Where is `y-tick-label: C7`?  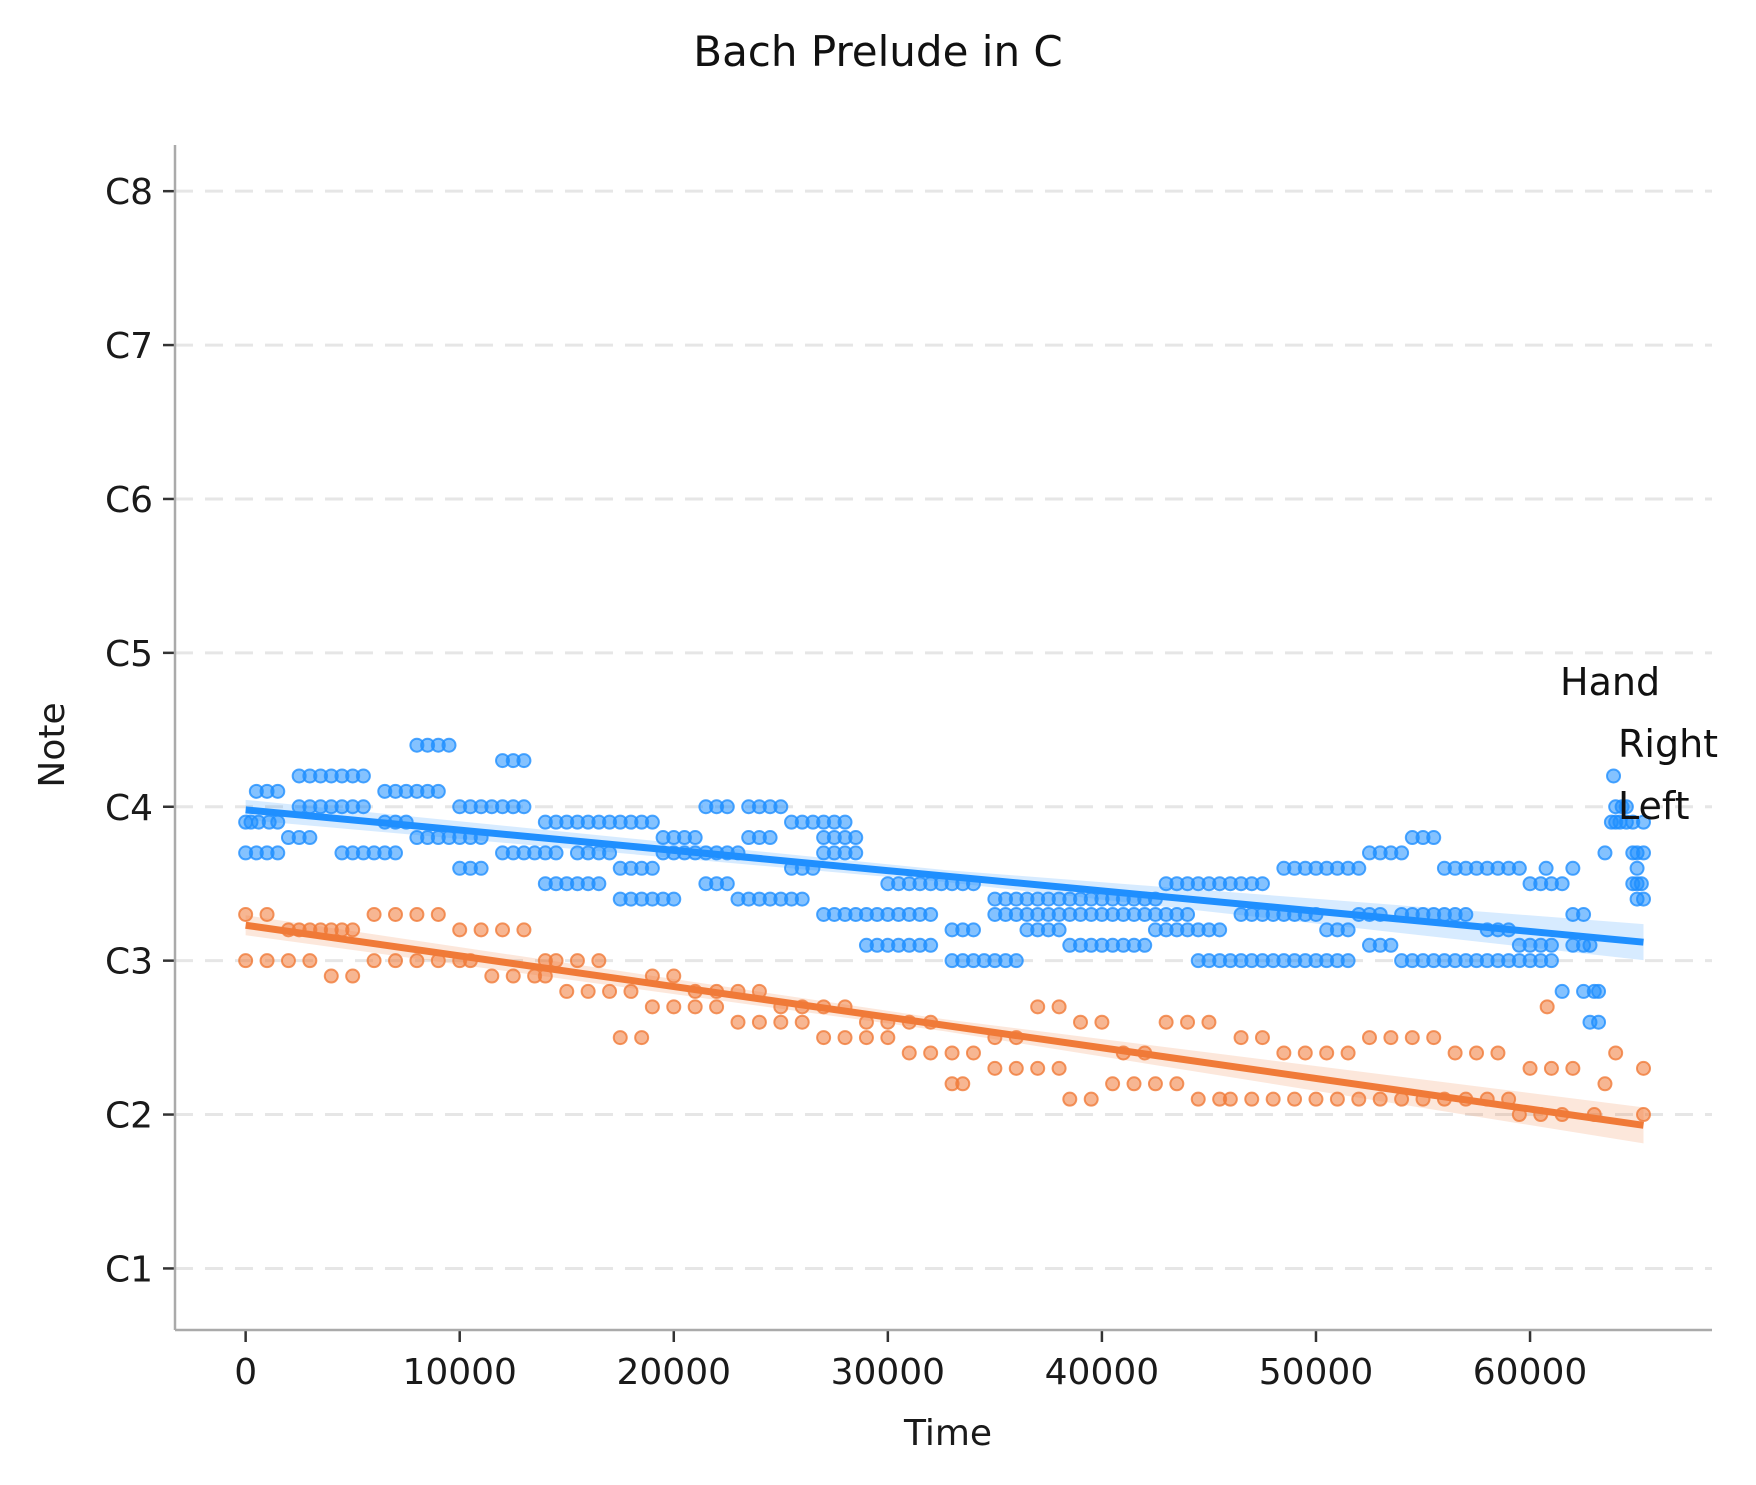 y-tick-label: C7 is located at coordinates (129, 346).